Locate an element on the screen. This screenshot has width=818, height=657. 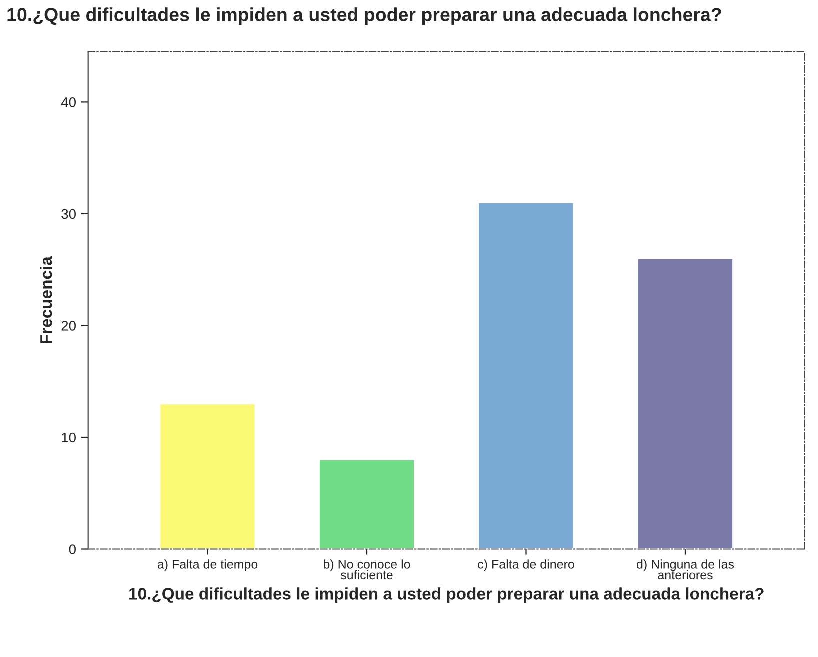
y-tick-label: 10 is located at coordinates (69, 437).